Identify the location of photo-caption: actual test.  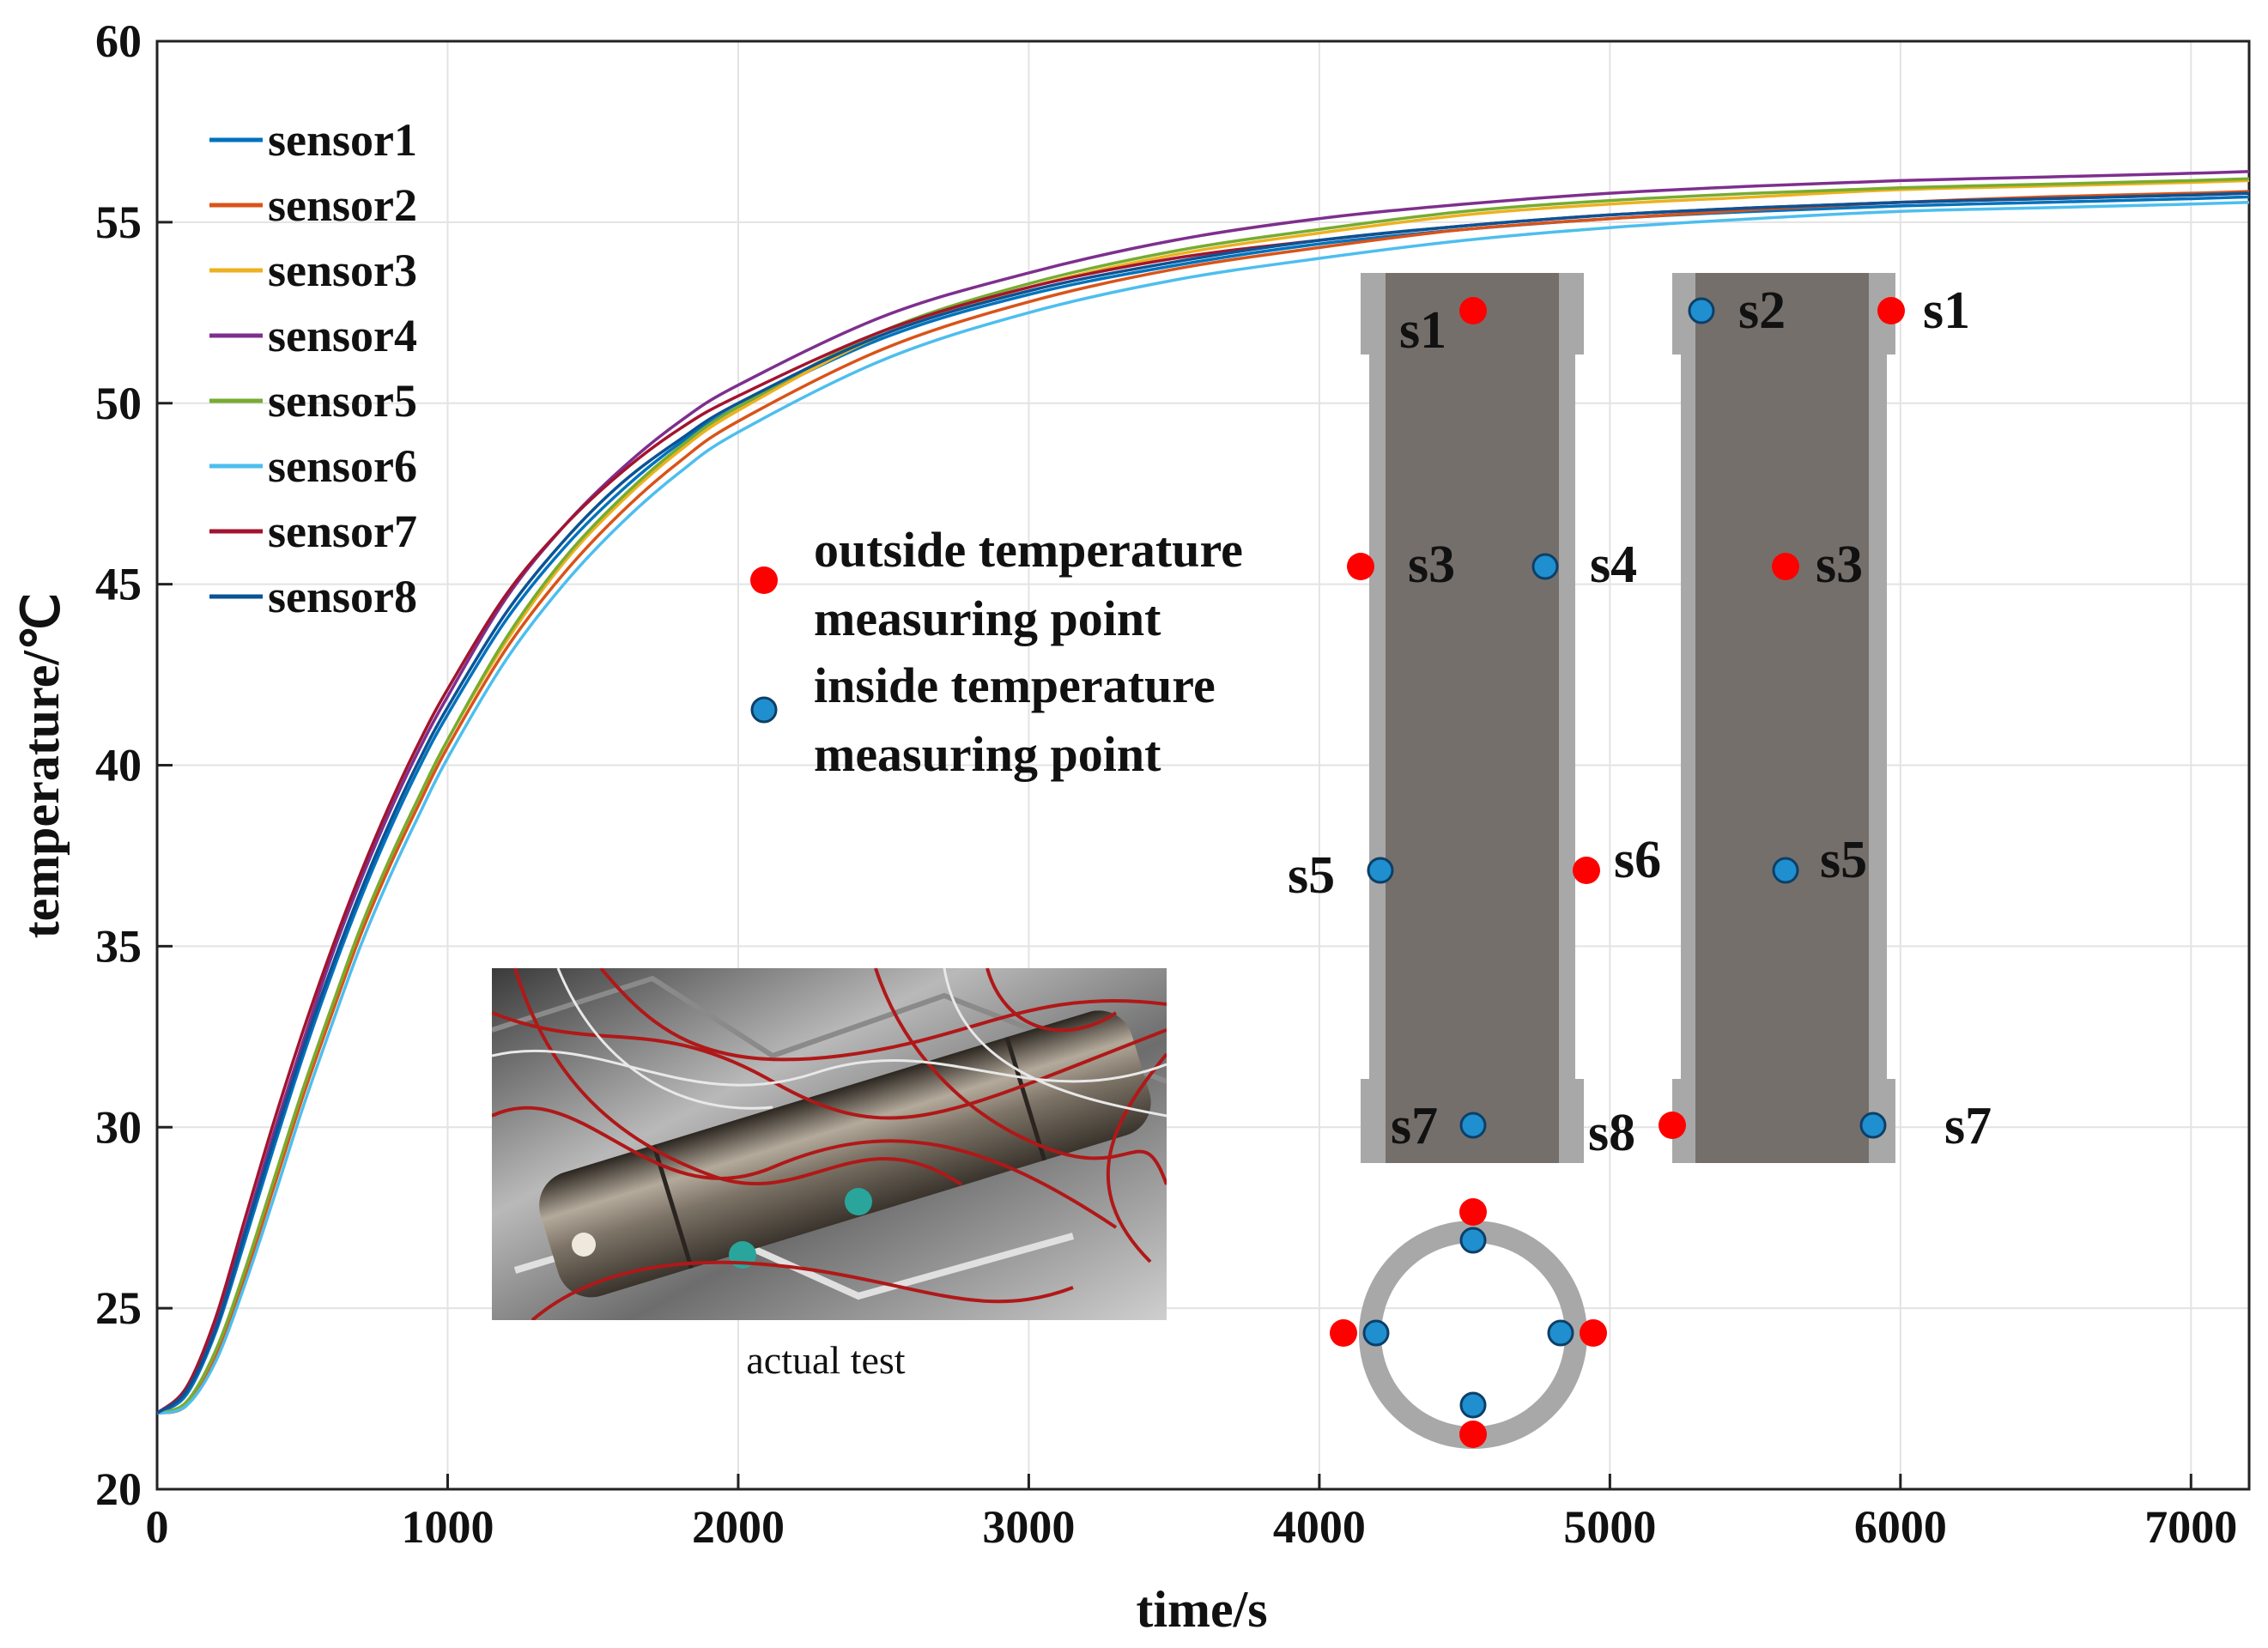
(825, 1360).